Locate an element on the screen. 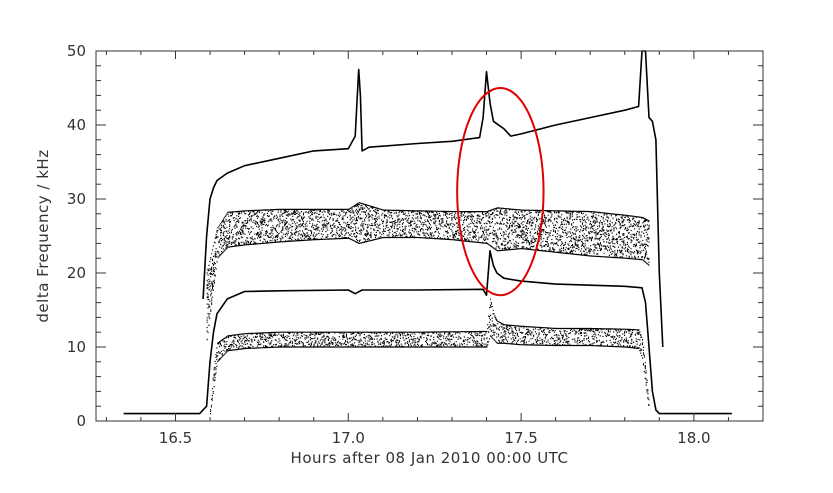  y-tick-label: 0 is located at coordinates (81, 421).